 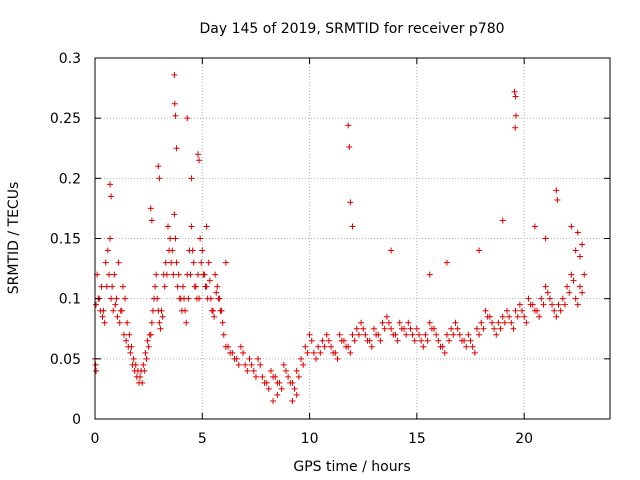 I want to click on x-tick-label: 0, so click(x=95, y=439).